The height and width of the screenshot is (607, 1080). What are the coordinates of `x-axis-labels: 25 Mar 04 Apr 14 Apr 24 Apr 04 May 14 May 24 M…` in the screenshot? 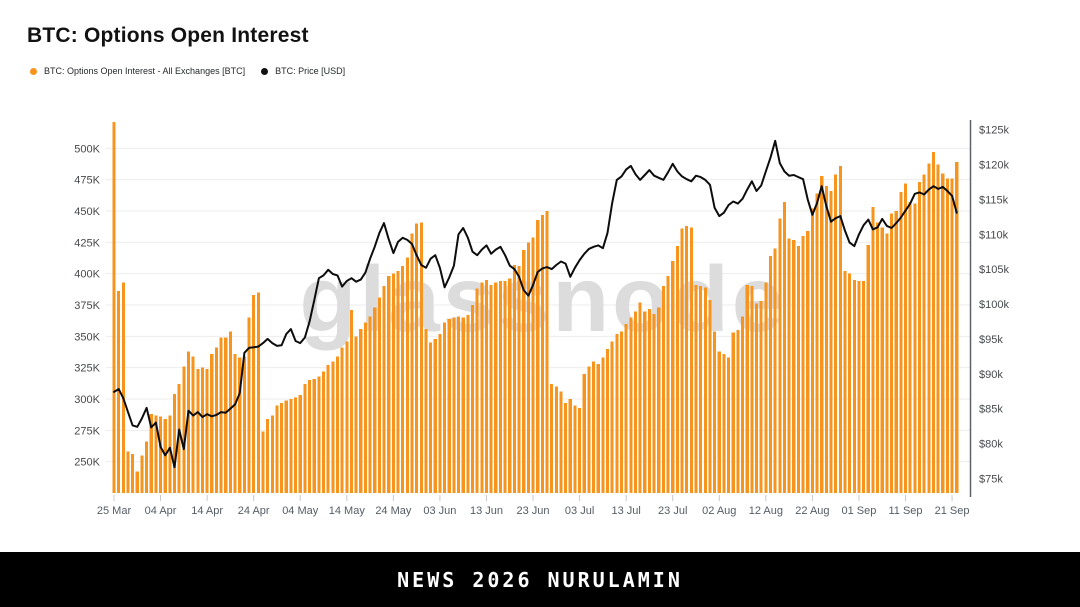 It's located at (533, 506).